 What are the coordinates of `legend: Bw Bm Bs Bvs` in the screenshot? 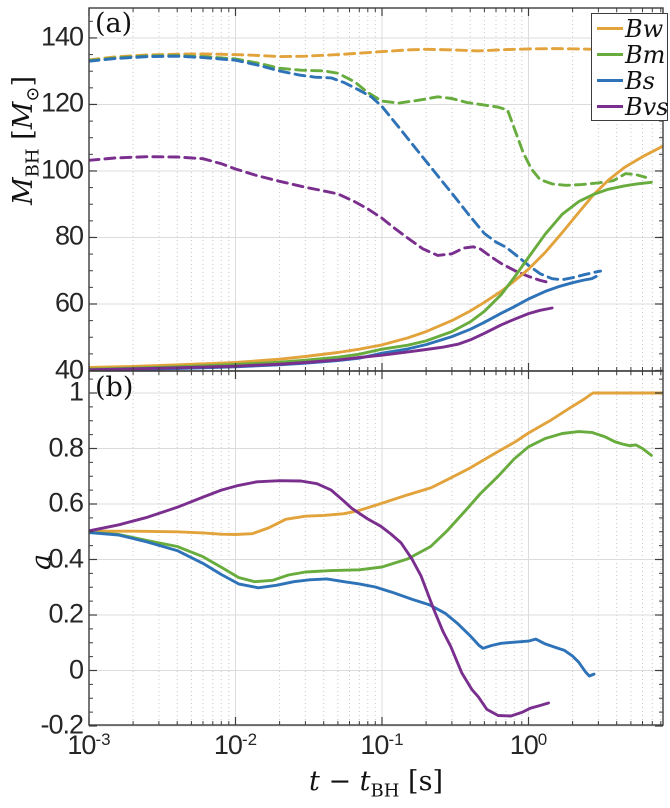 It's located at (630, 67).